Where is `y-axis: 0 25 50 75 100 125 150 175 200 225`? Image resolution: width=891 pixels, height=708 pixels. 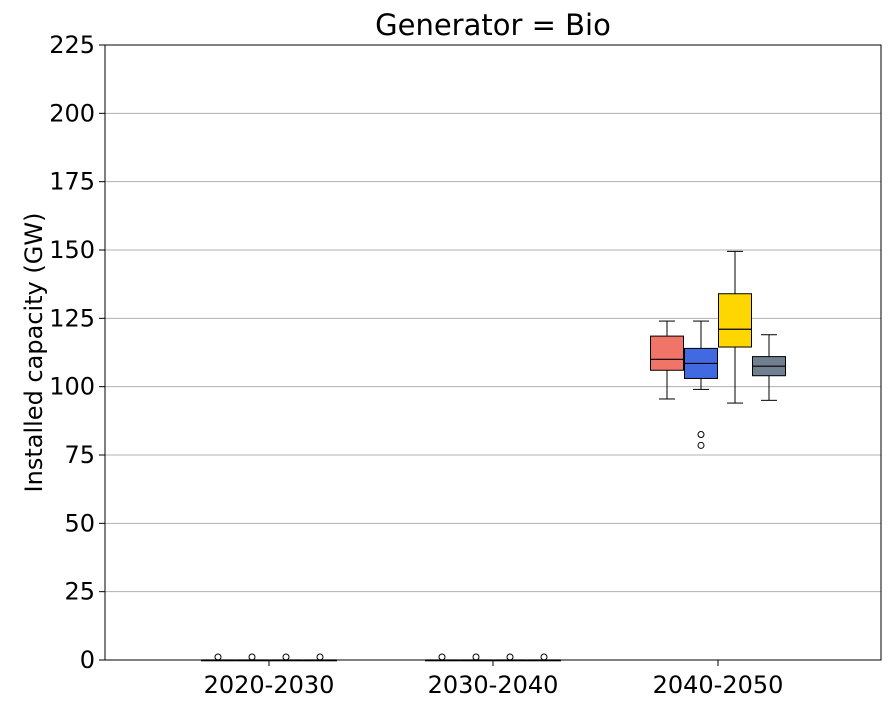
y-axis: 0 25 50 75 100 125 150 175 200 225 is located at coordinates (77, 352).